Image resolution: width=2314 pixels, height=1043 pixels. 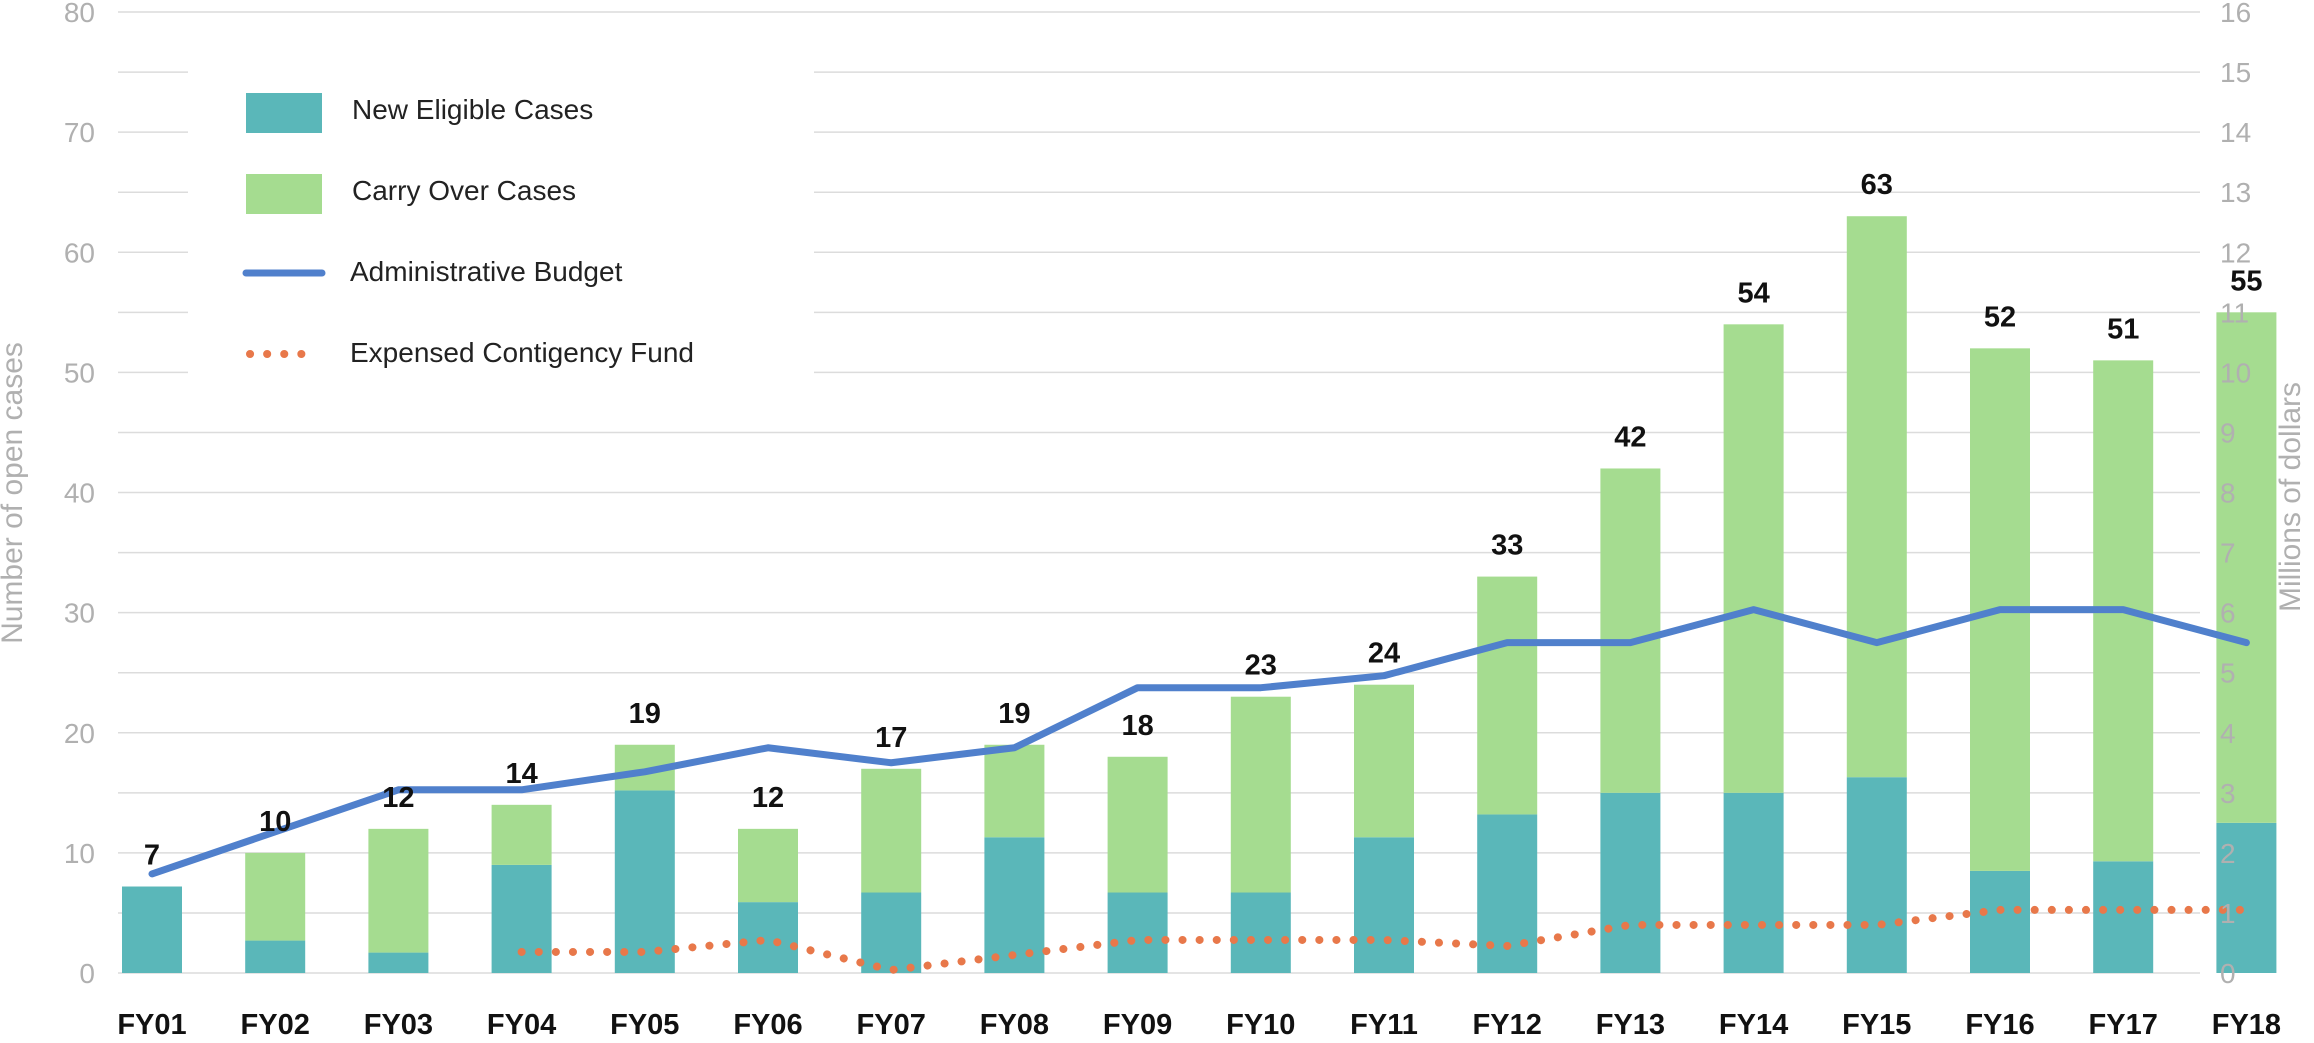 What do you see at coordinates (1014, 1023) in the screenshot?
I see `x-tick-label: FY08` at bounding box center [1014, 1023].